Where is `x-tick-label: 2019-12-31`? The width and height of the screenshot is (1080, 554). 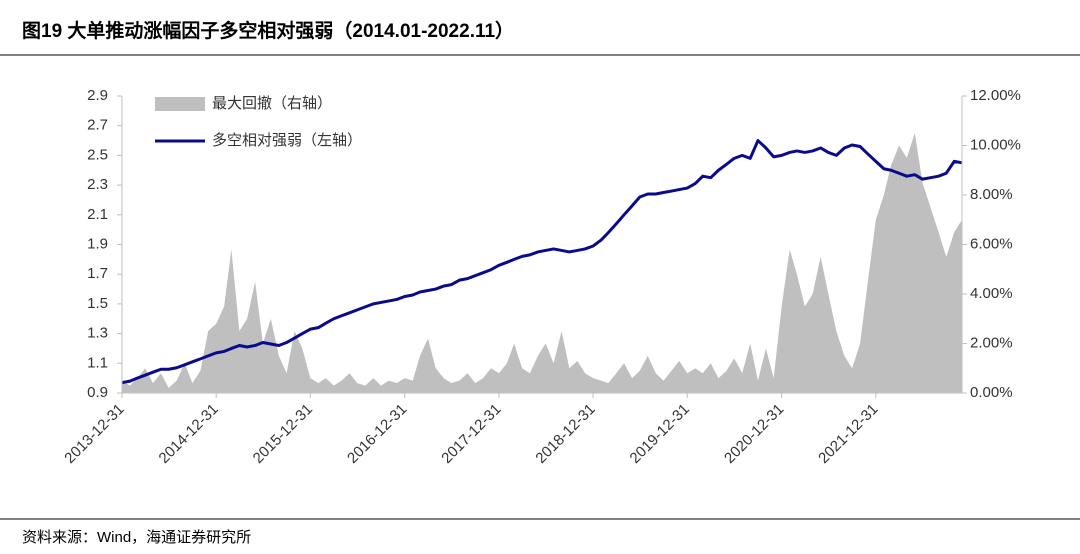
x-tick-label: 2019-12-31 is located at coordinates (660, 434).